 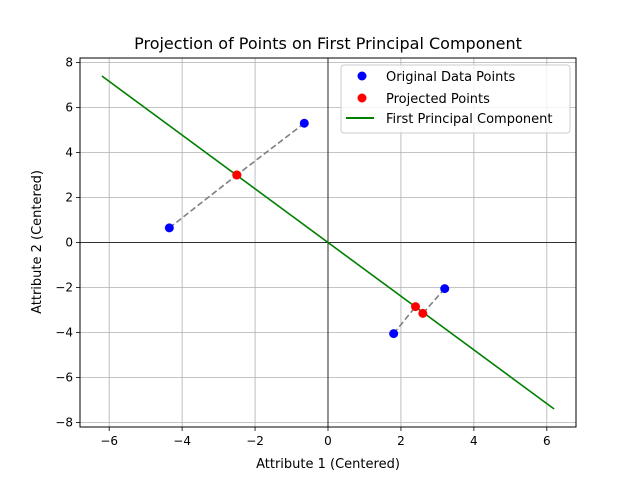 I want to click on legend-box, so click(x=455, y=99).